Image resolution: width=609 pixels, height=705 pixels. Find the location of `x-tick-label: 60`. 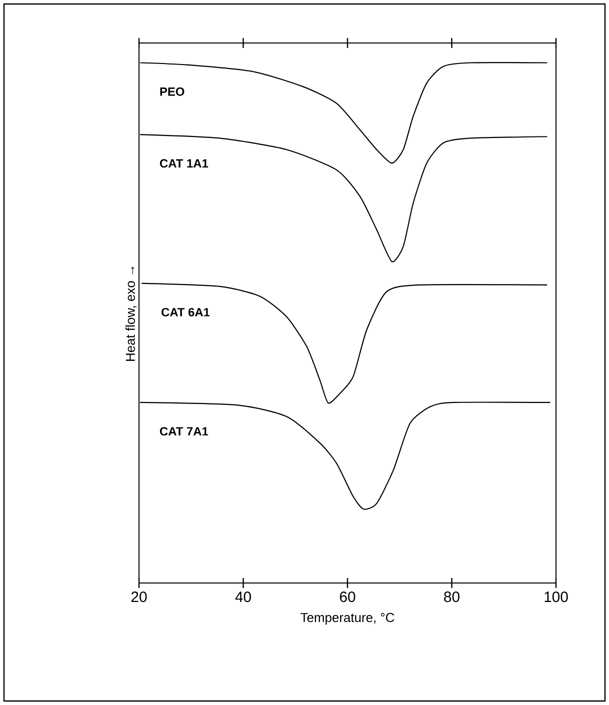

x-tick-label: 60 is located at coordinates (348, 597).